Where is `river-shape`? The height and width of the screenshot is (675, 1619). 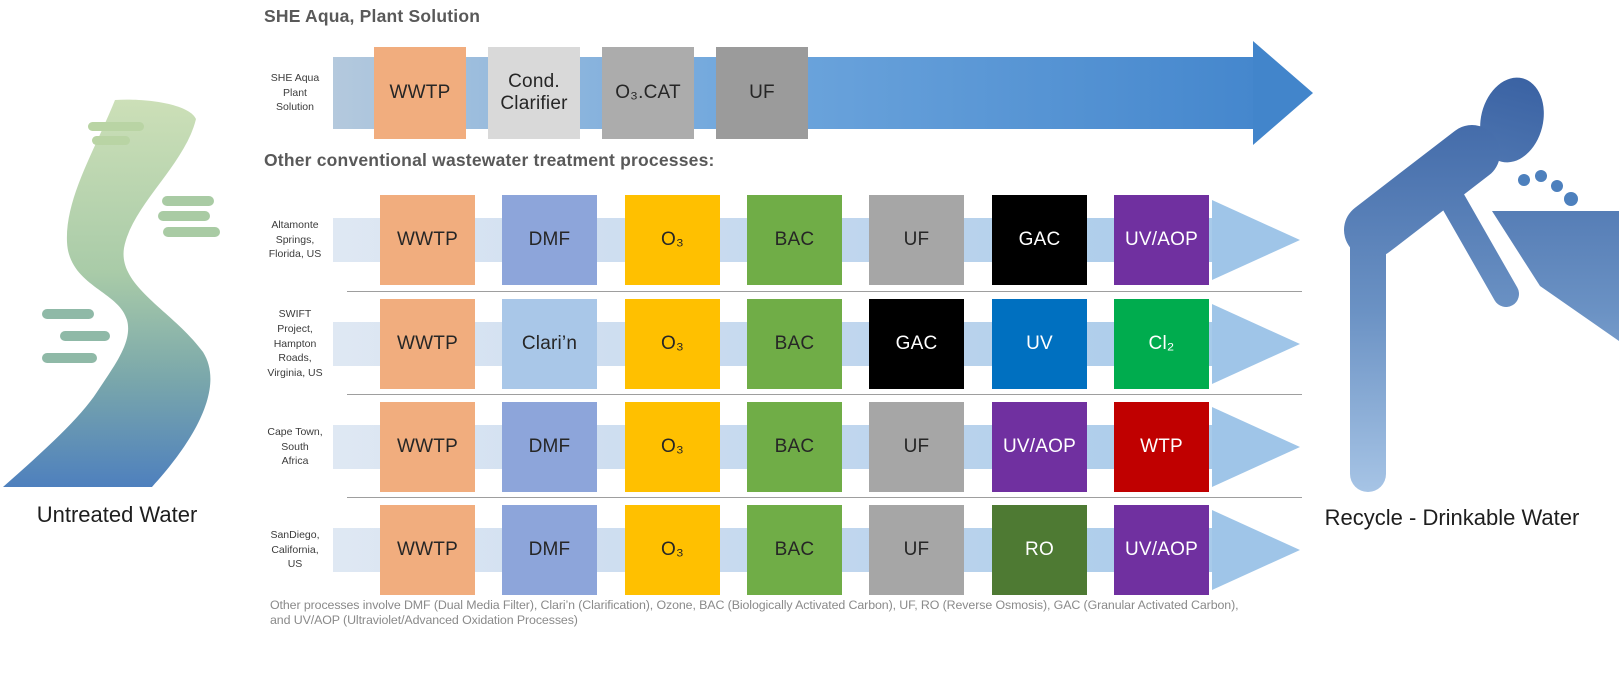 river-shape is located at coordinates (107, 293).